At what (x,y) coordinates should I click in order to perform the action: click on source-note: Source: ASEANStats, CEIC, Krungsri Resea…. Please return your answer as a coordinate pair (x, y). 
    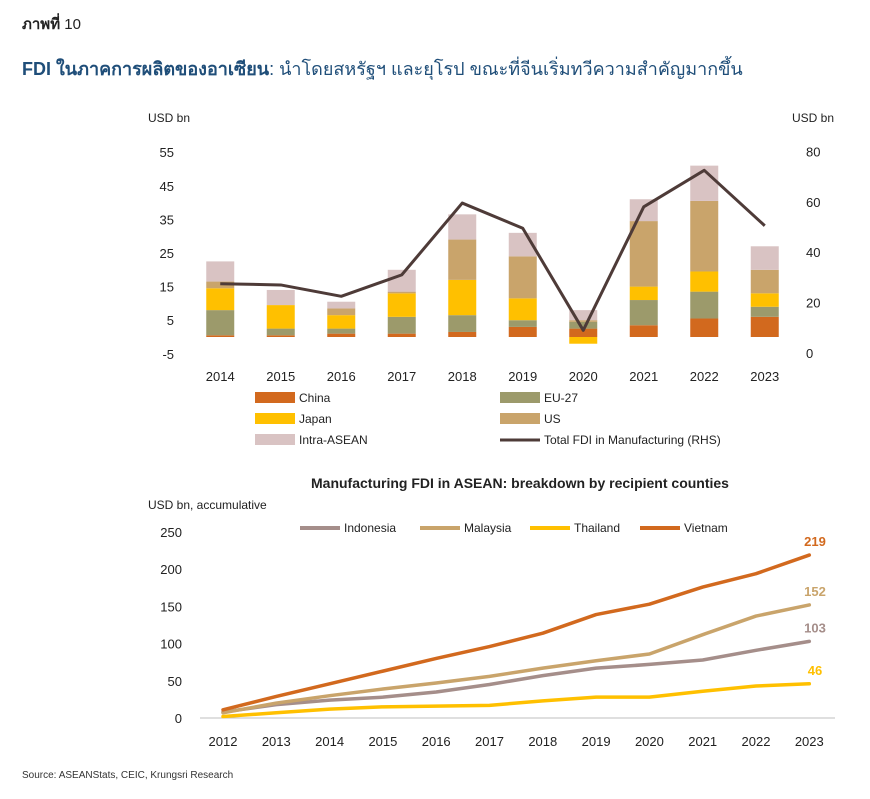
    Looking at the image, I should click on (128, 775).